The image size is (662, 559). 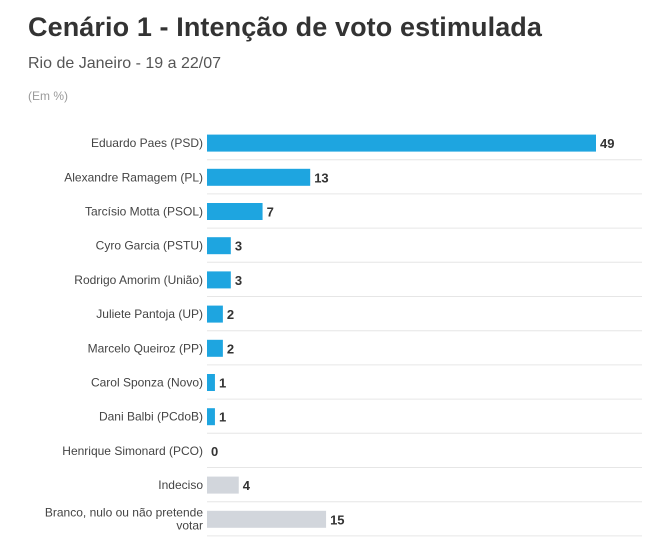 What do you see at coordinates (337, 519) in the screenshot?
I see `value-label: 15` at bounding box center [337, 519].